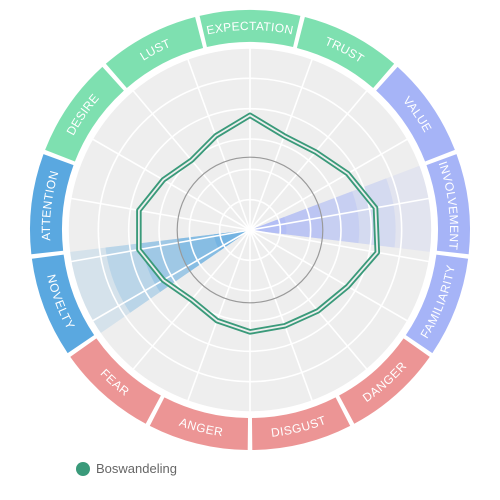  I want to click on segment-label-expectation: EXPECTATION, so click(249, 28).